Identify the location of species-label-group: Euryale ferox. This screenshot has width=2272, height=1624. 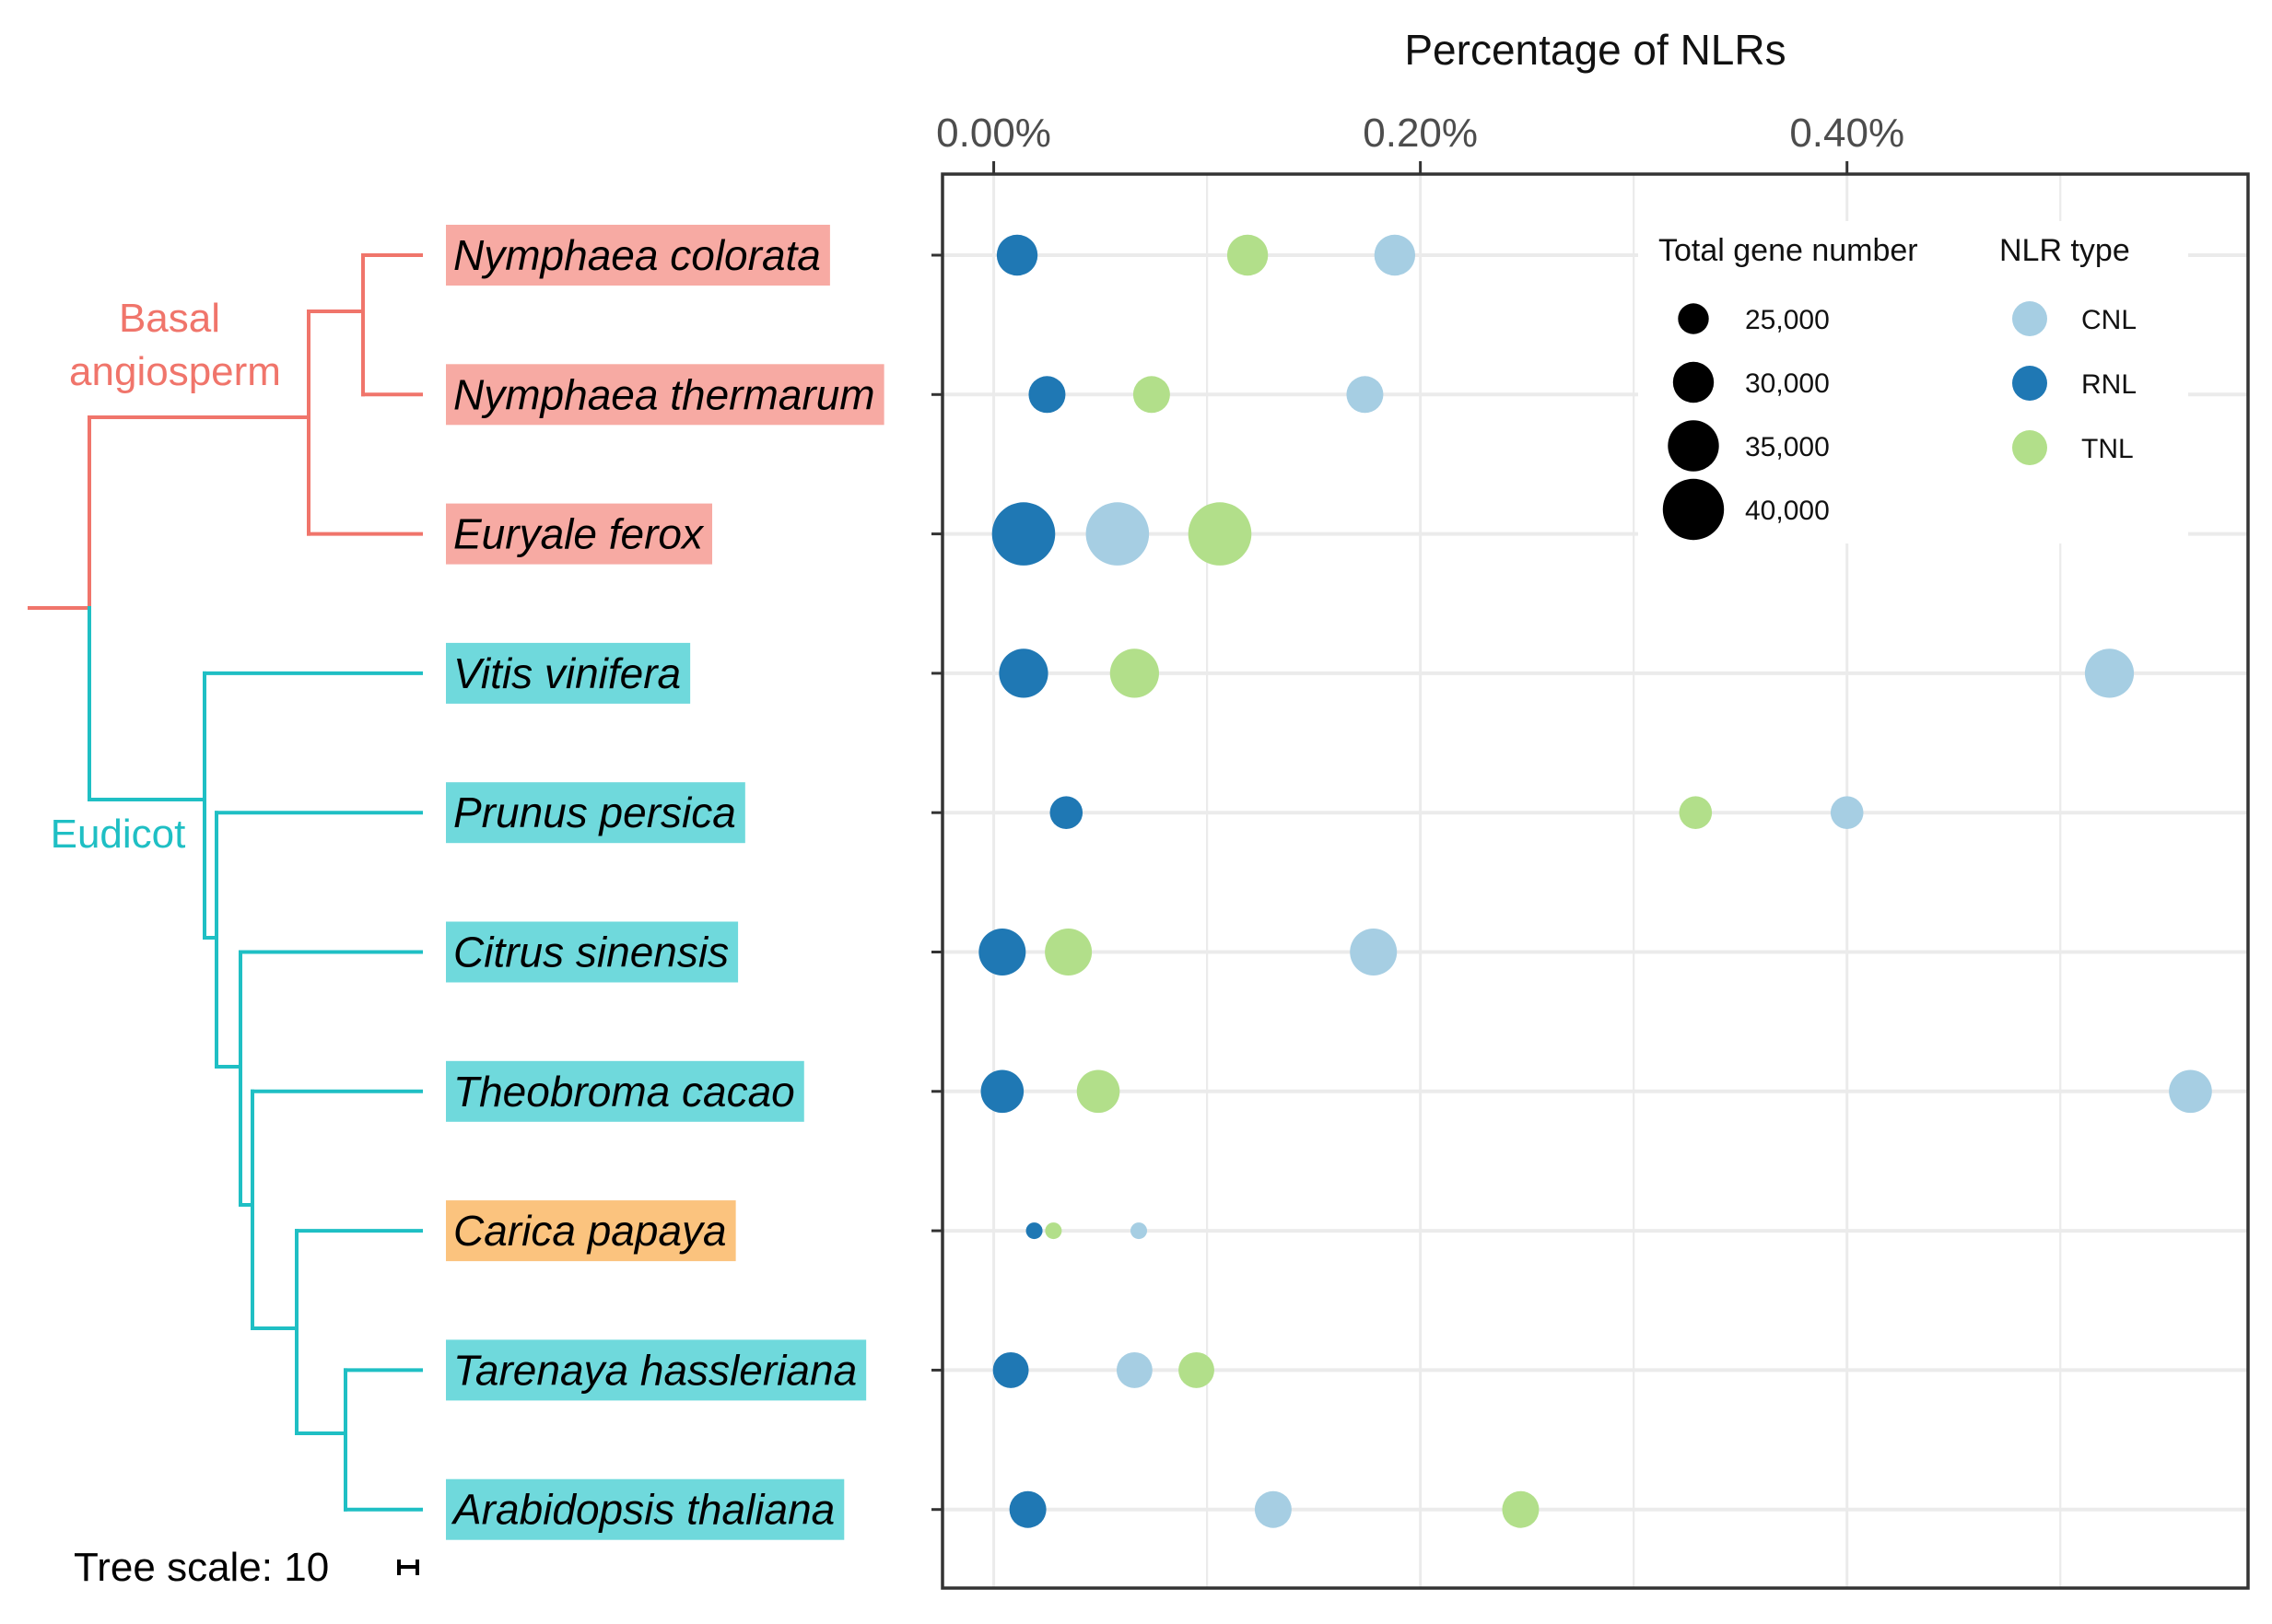
(579, 534).